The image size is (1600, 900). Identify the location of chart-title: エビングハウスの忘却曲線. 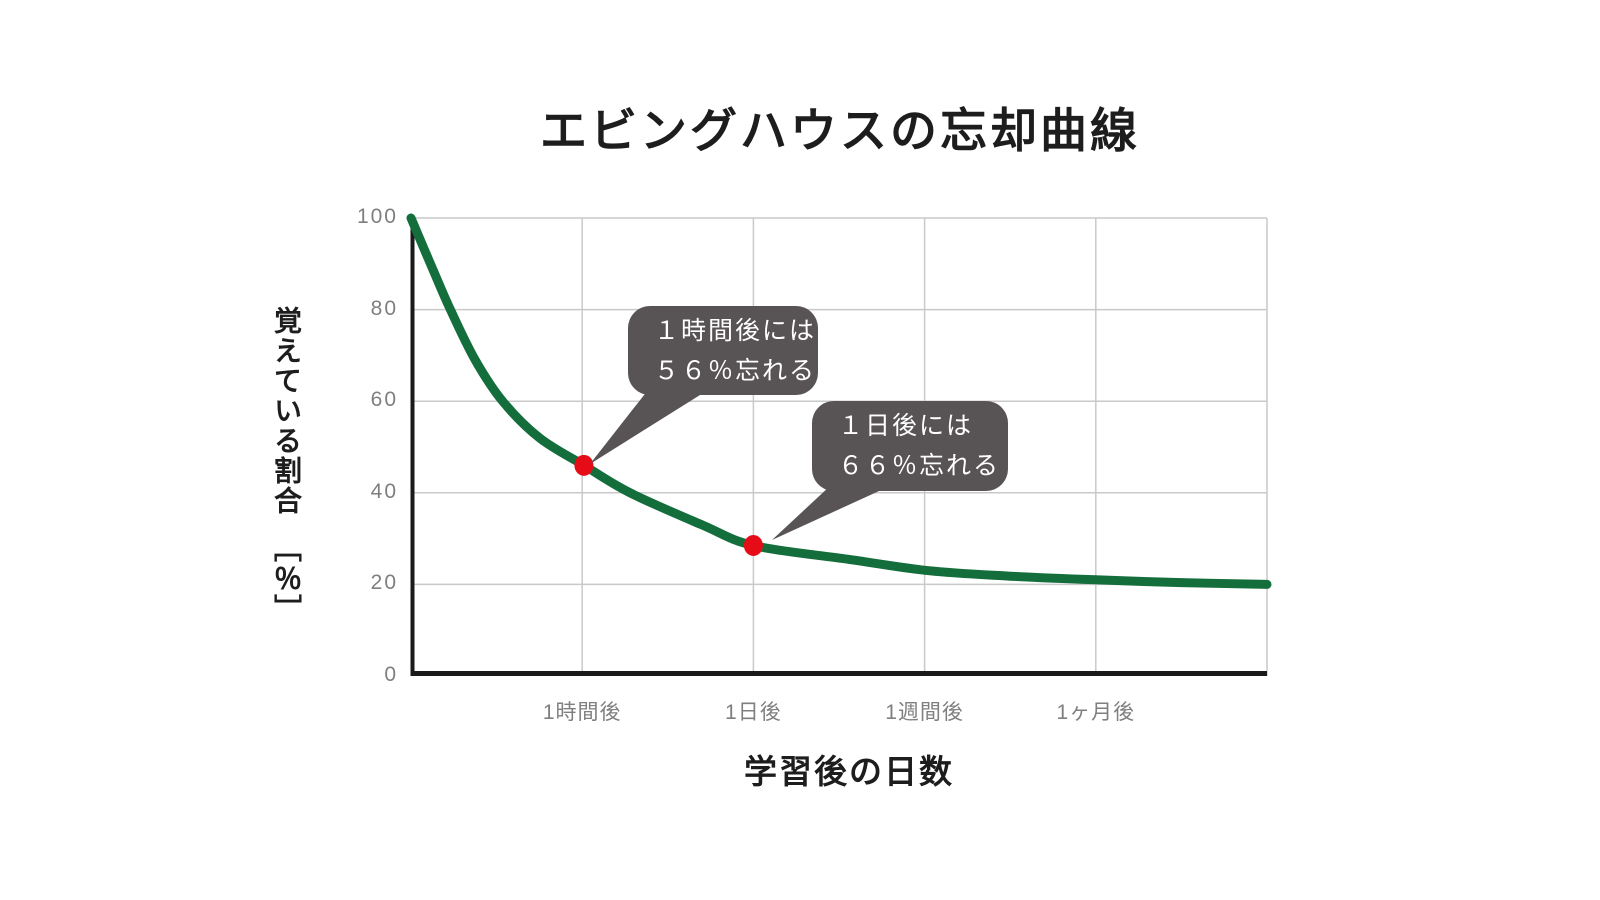
(840, 130).